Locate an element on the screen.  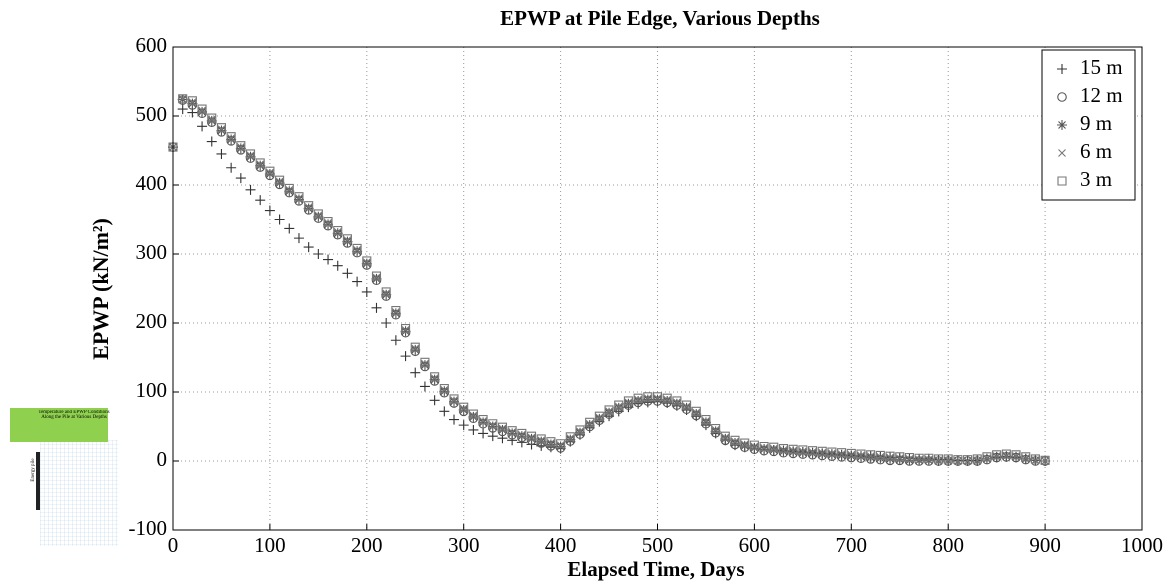
y-tick-label: 500 is located at coordinates (152, 114).